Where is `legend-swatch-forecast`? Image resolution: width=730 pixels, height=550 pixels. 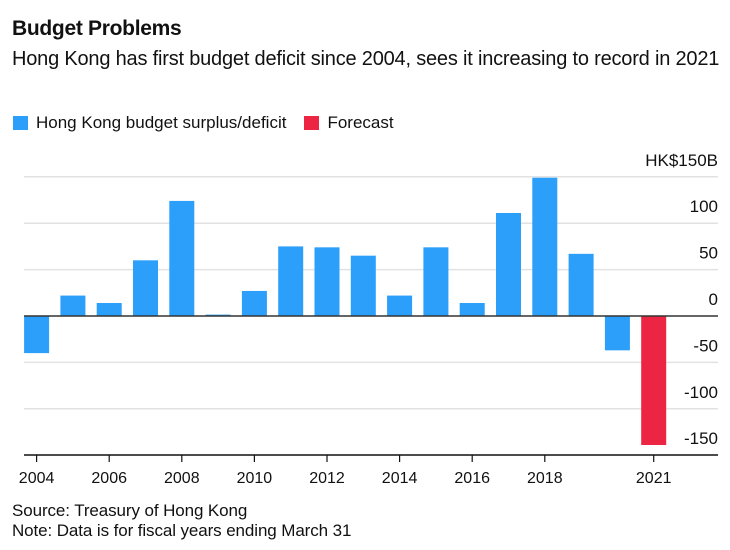 legend-swatch-forecast is located at coordinates (312, 123).